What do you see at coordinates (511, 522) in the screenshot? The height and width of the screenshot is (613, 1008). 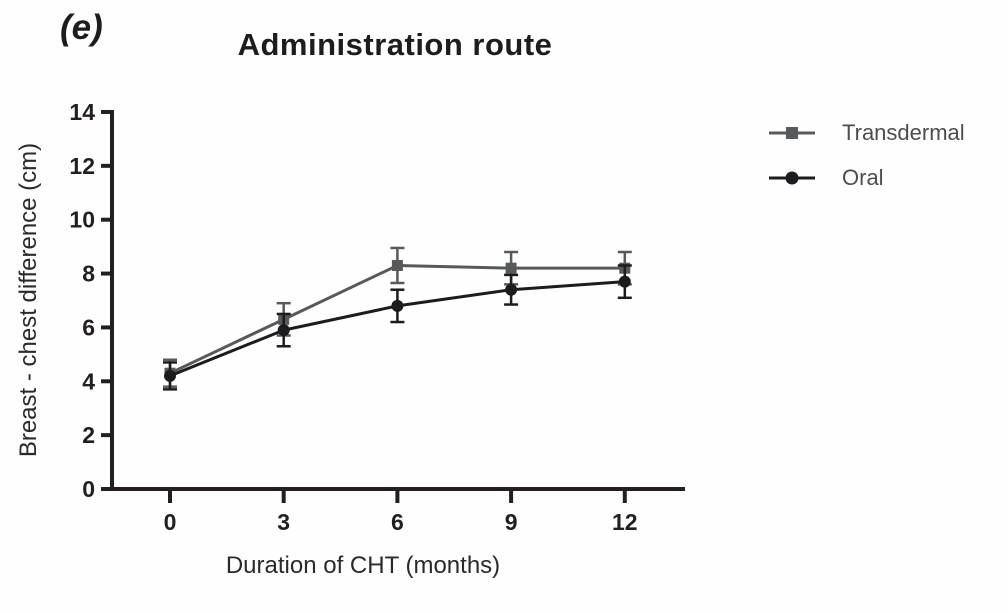 I see `x-tick-label: 9` at bounding box center [511, 522].